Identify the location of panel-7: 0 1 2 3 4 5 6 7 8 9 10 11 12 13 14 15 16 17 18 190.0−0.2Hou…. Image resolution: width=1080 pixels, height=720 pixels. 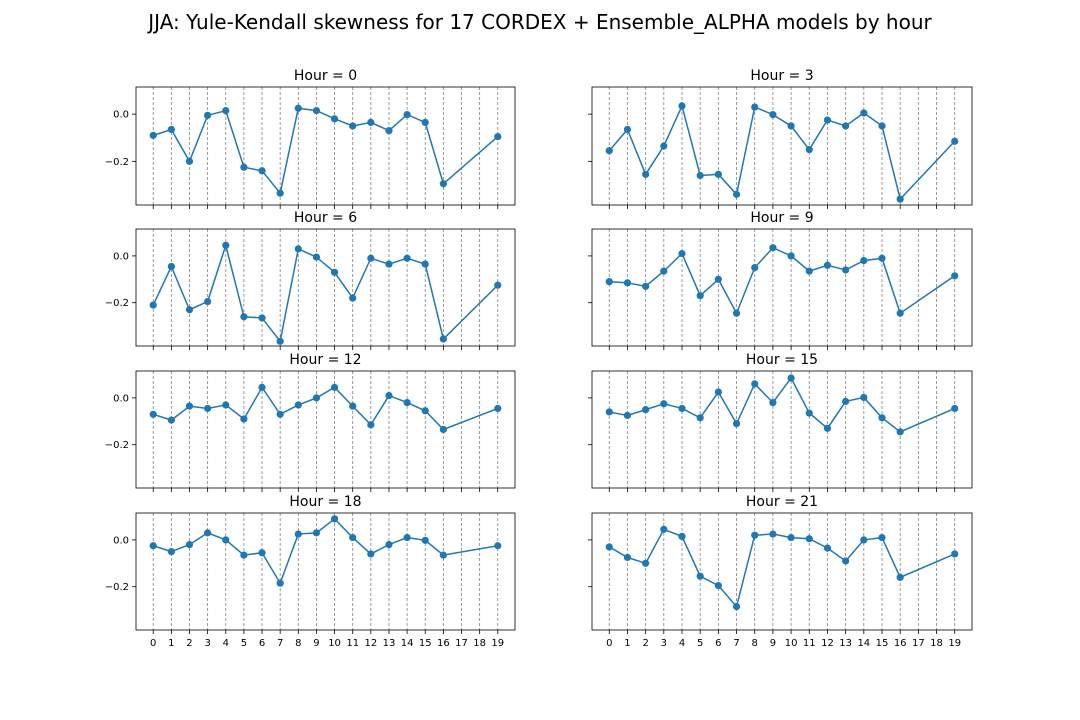
(310, 571).